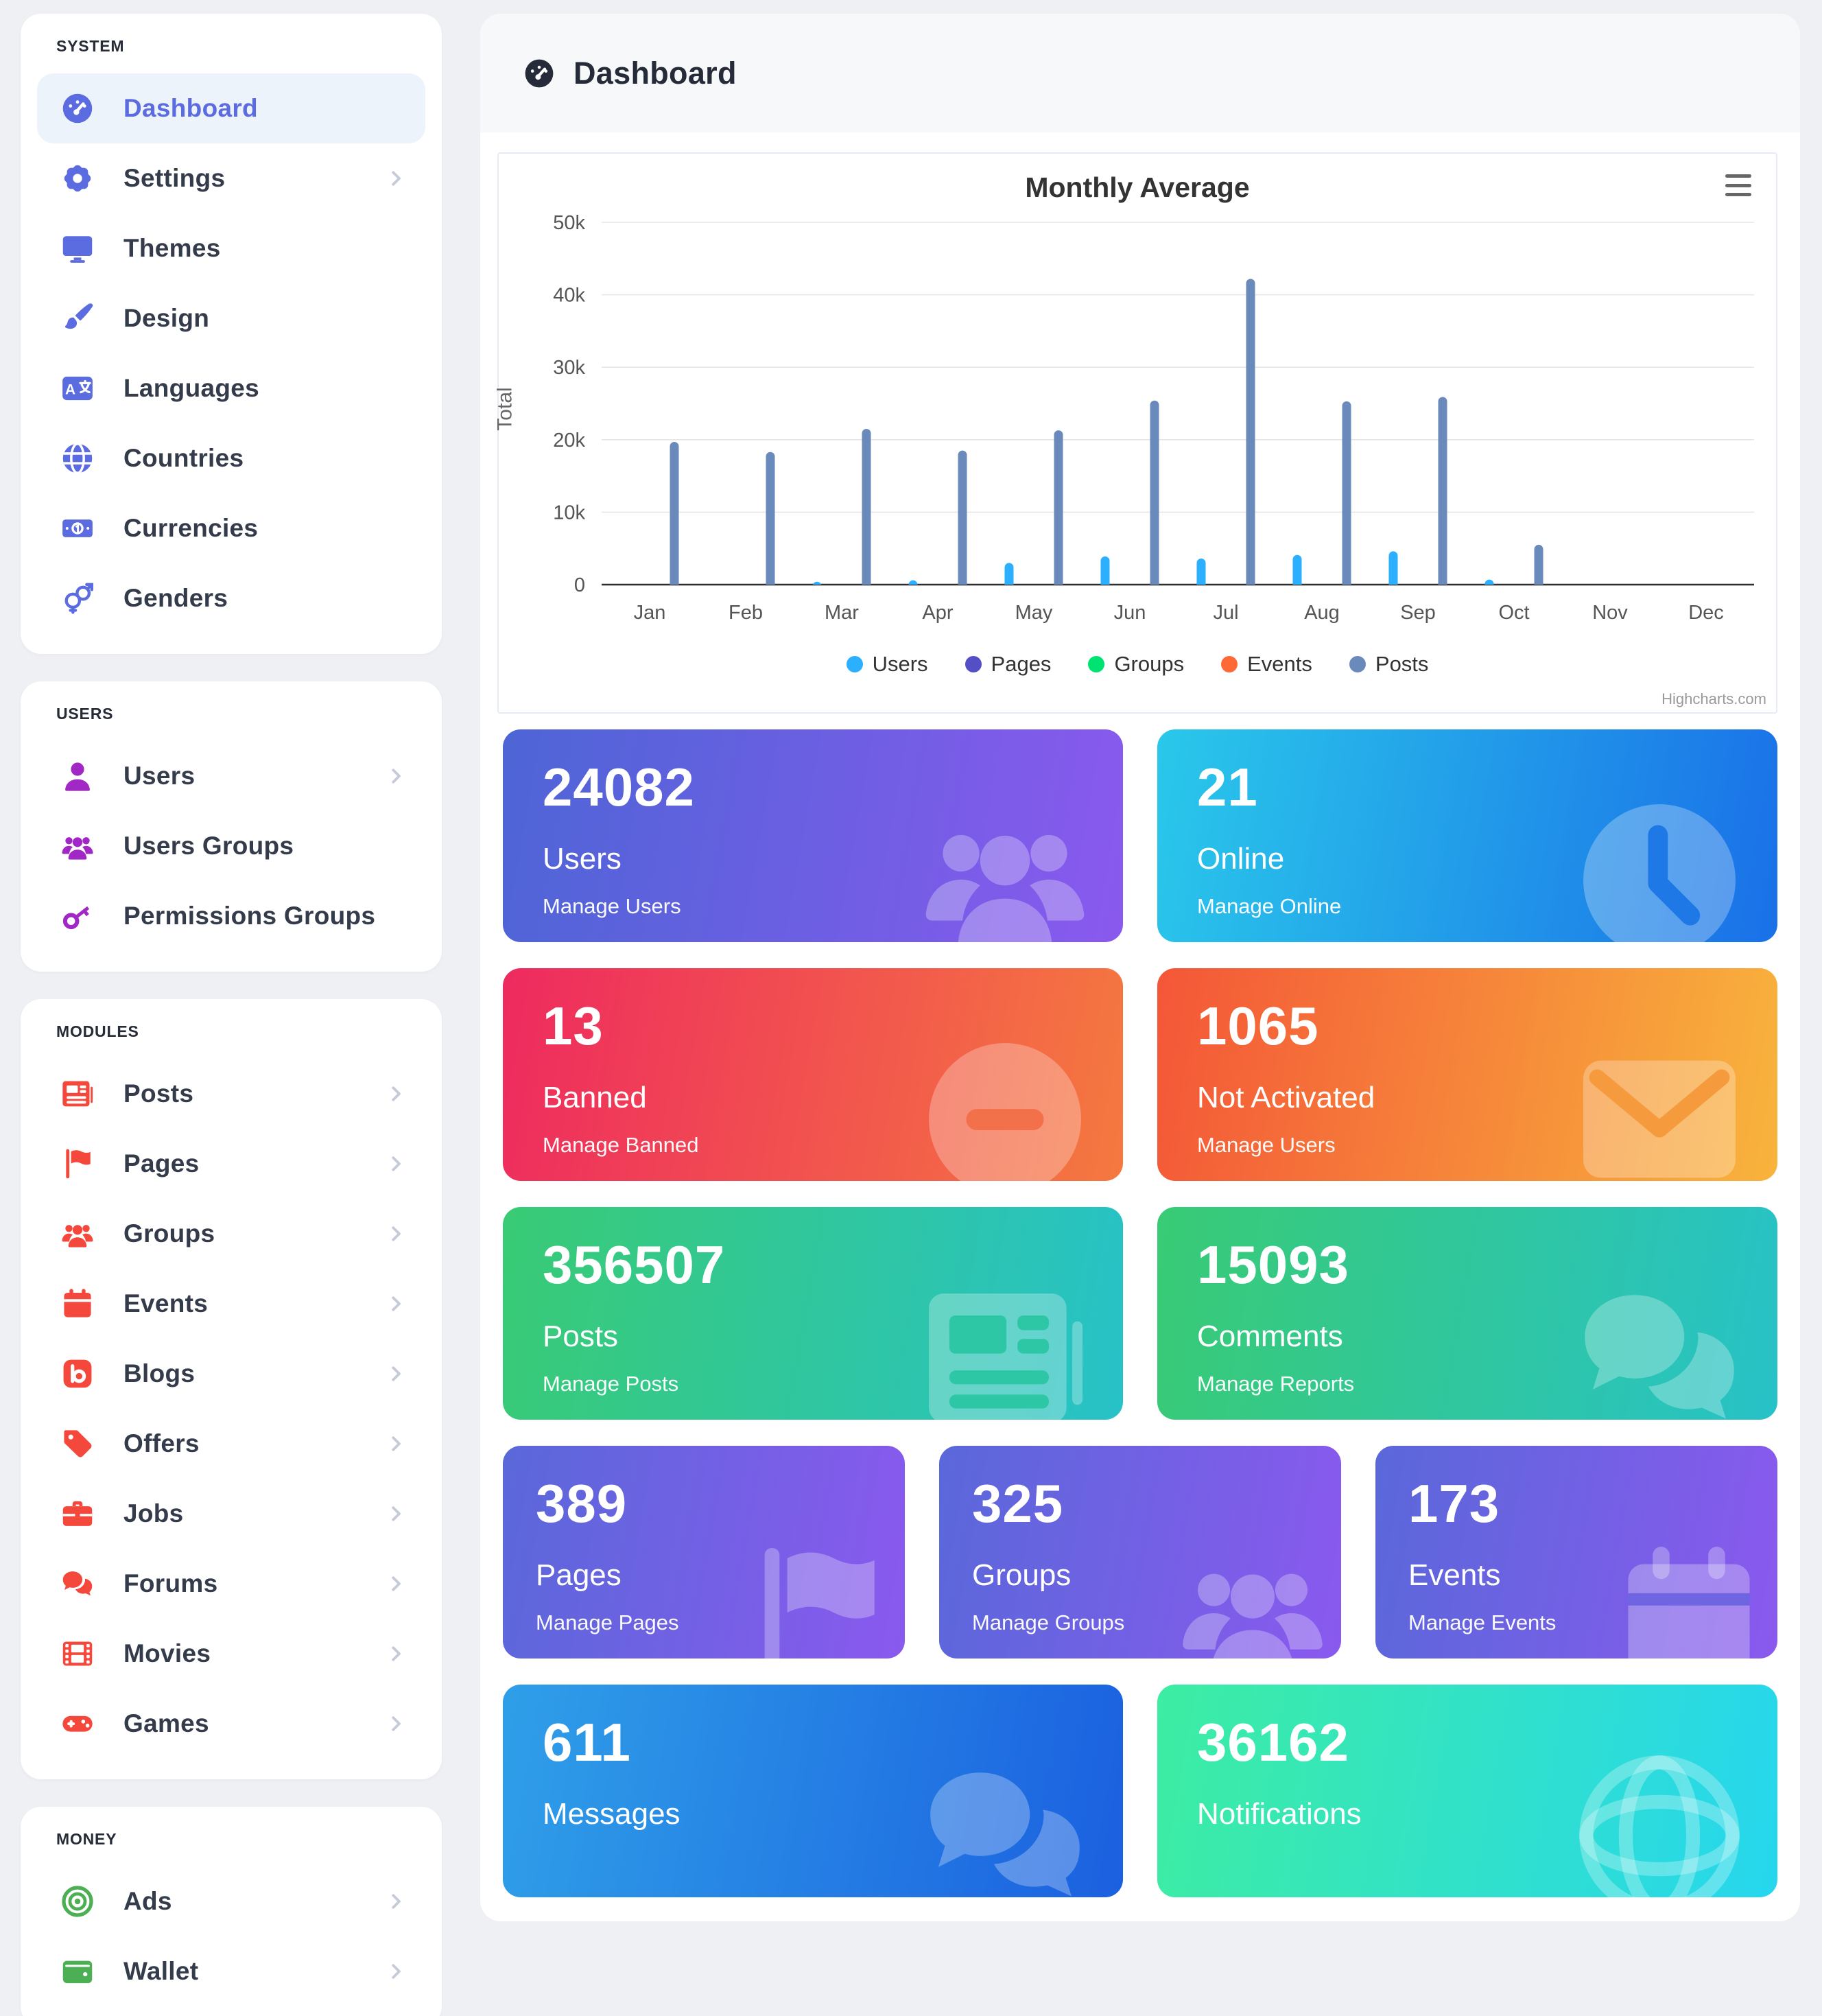  Describe the element at coordinates (582, 1503) in the screenshot. I see `stat-value: 389` at that location.